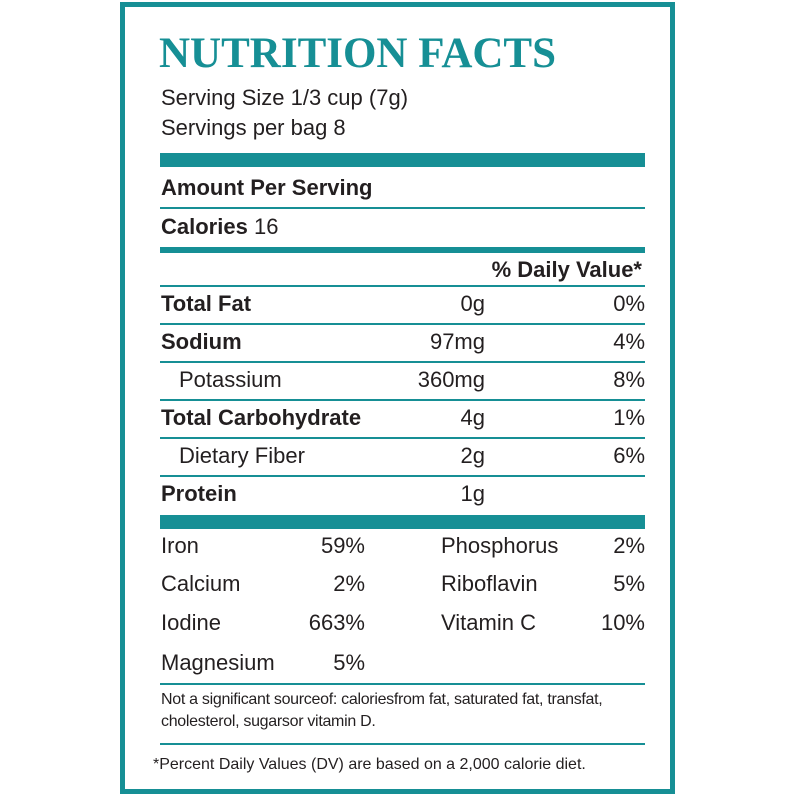 This screenshot has width=800, height=800. I want to click on nutrient-amount: 4g, so click(472, 417).